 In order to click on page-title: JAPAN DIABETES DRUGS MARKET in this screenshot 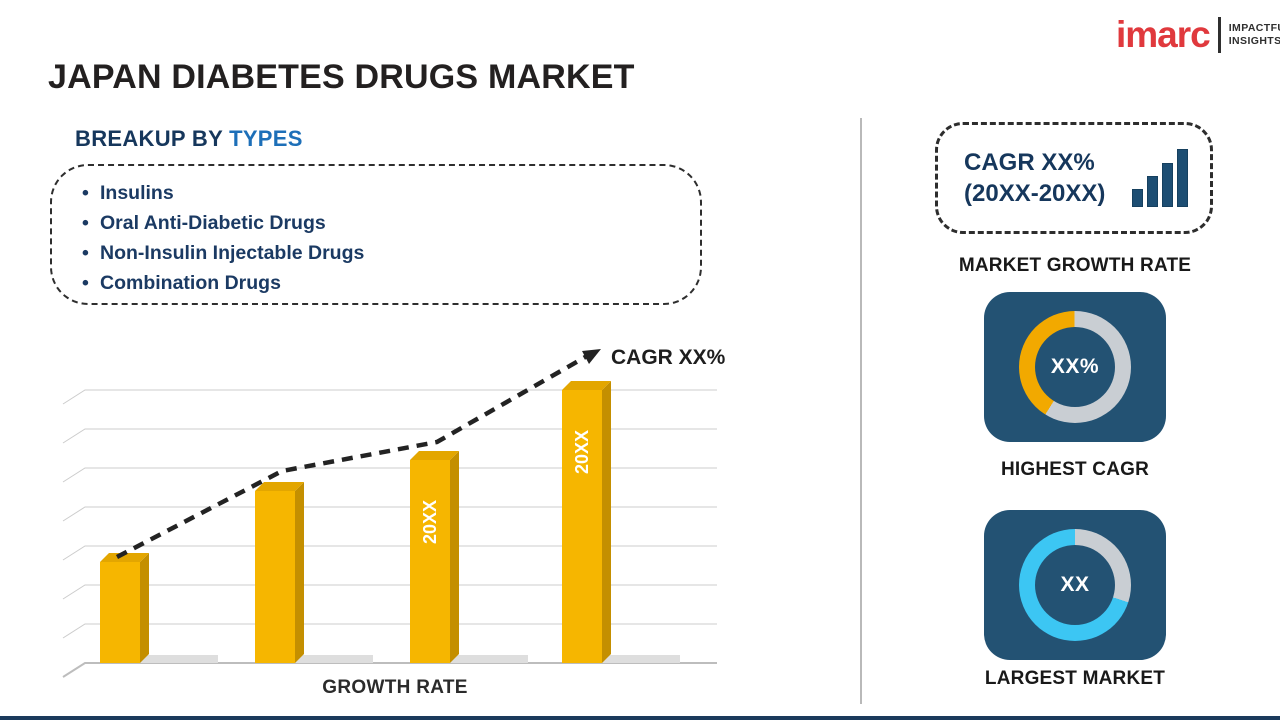, I will do `click(341, 77)`.